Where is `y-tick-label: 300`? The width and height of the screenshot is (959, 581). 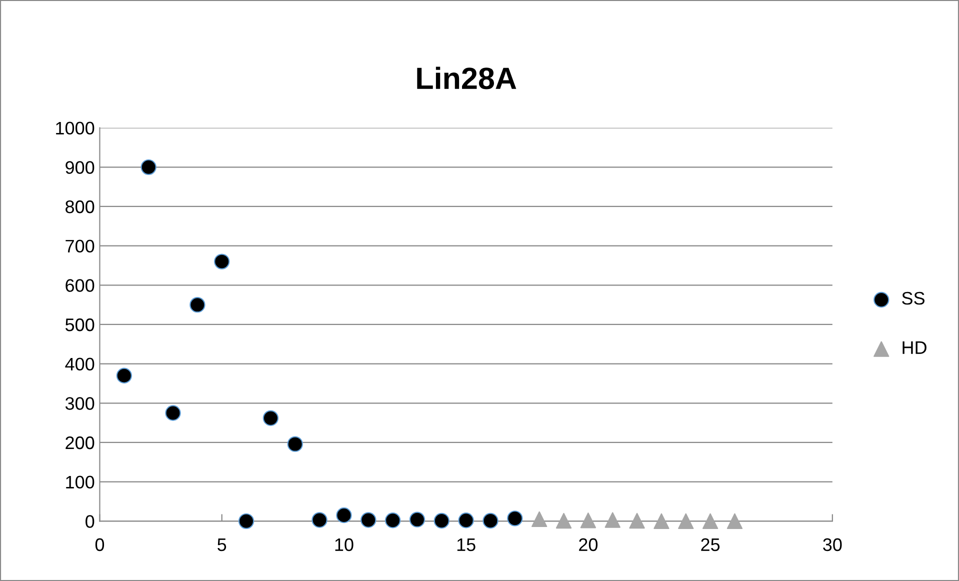 y-tick-label: 300 is located at coordinates (79, 403).